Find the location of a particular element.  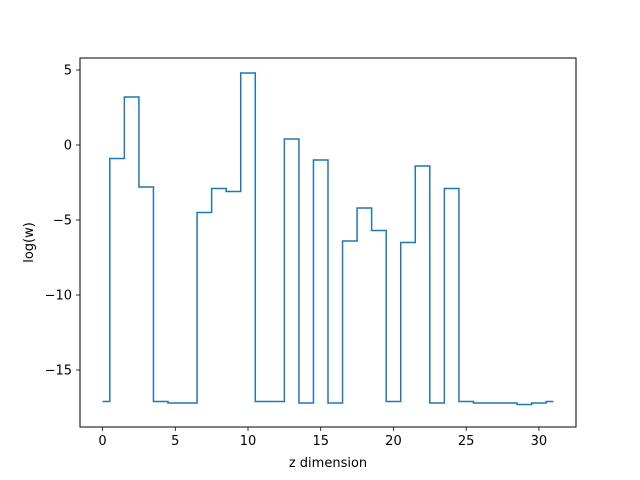

x-tick-label: 0 is located at coordinates (102, 441).